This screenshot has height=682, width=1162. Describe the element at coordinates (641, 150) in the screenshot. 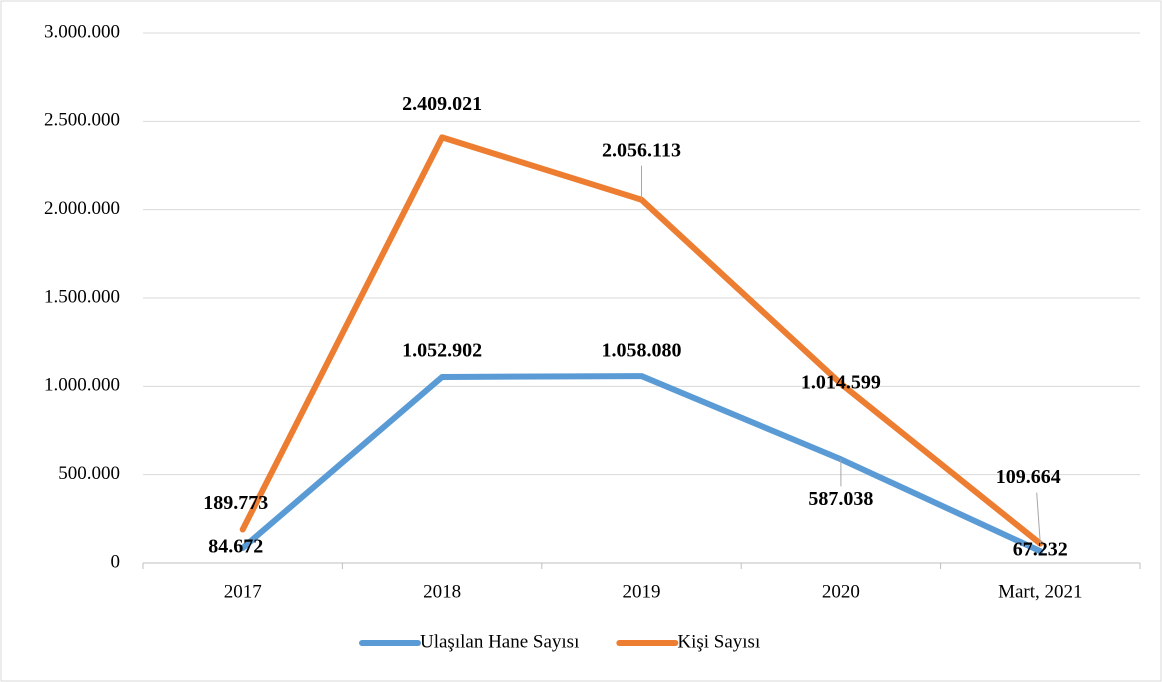

I see `data-label: 2.056.113` at that location.